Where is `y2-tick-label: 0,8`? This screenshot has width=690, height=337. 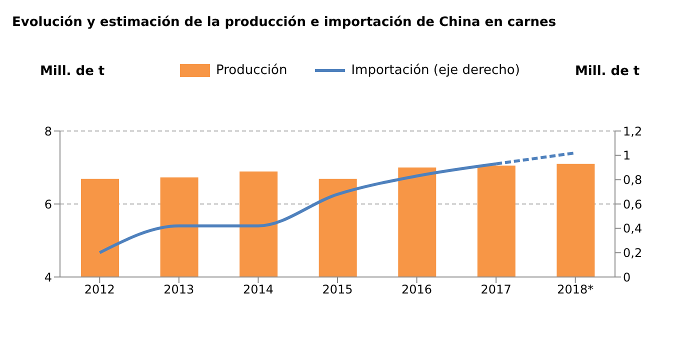
y2-tick-label: 0,8 is located at coordinates (632, 179).